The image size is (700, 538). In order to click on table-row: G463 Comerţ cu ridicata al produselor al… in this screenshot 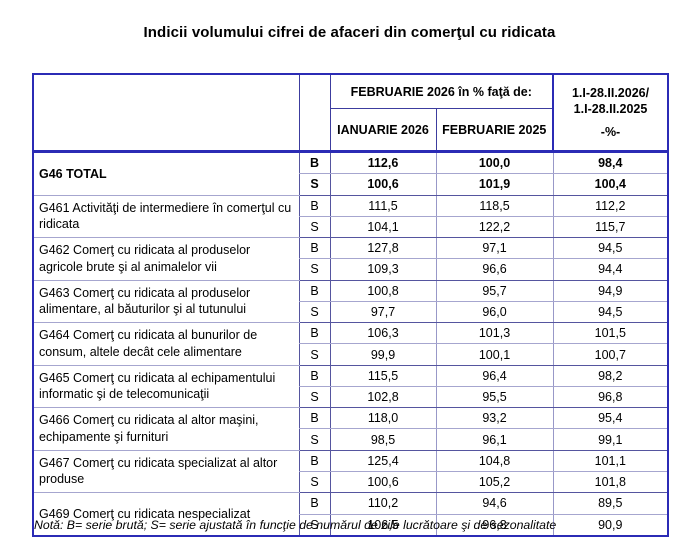, I will do `click(351, 302)`.